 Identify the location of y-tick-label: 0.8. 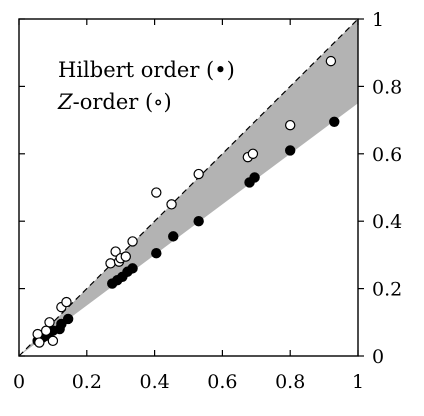
(387, 87).